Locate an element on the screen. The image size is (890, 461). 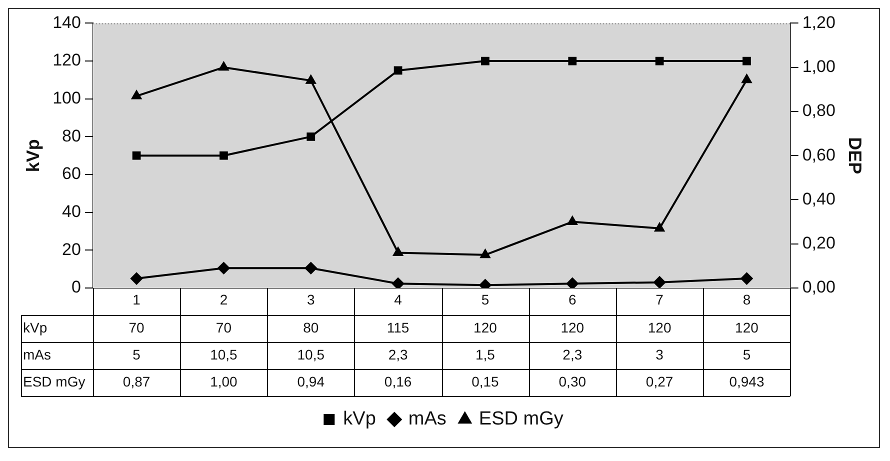
y-tick-label: 140 is located at coordinates (66, 22).